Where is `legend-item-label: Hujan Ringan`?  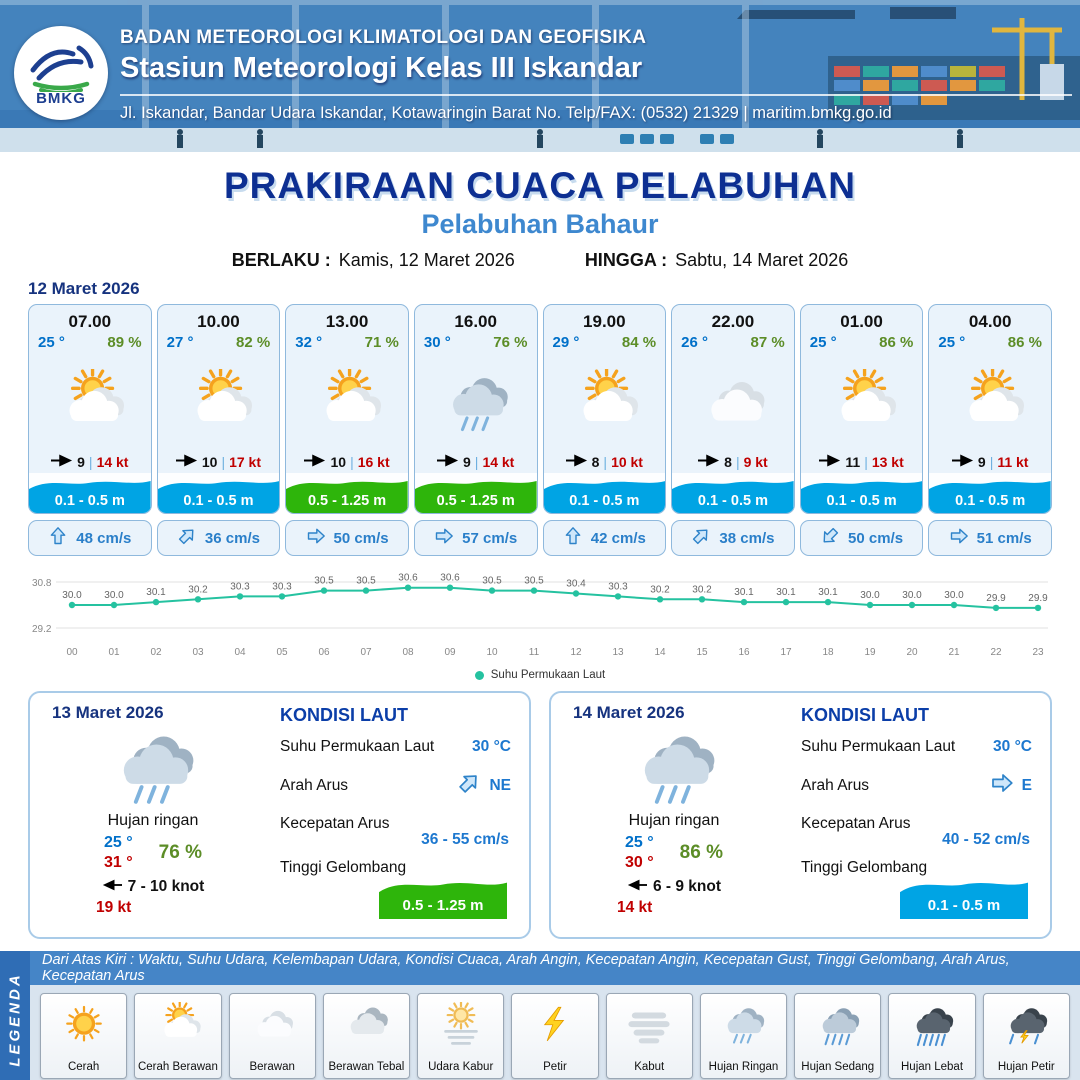
legend-item-label: Hujan Ringan is located at coordinates (743, 1067).